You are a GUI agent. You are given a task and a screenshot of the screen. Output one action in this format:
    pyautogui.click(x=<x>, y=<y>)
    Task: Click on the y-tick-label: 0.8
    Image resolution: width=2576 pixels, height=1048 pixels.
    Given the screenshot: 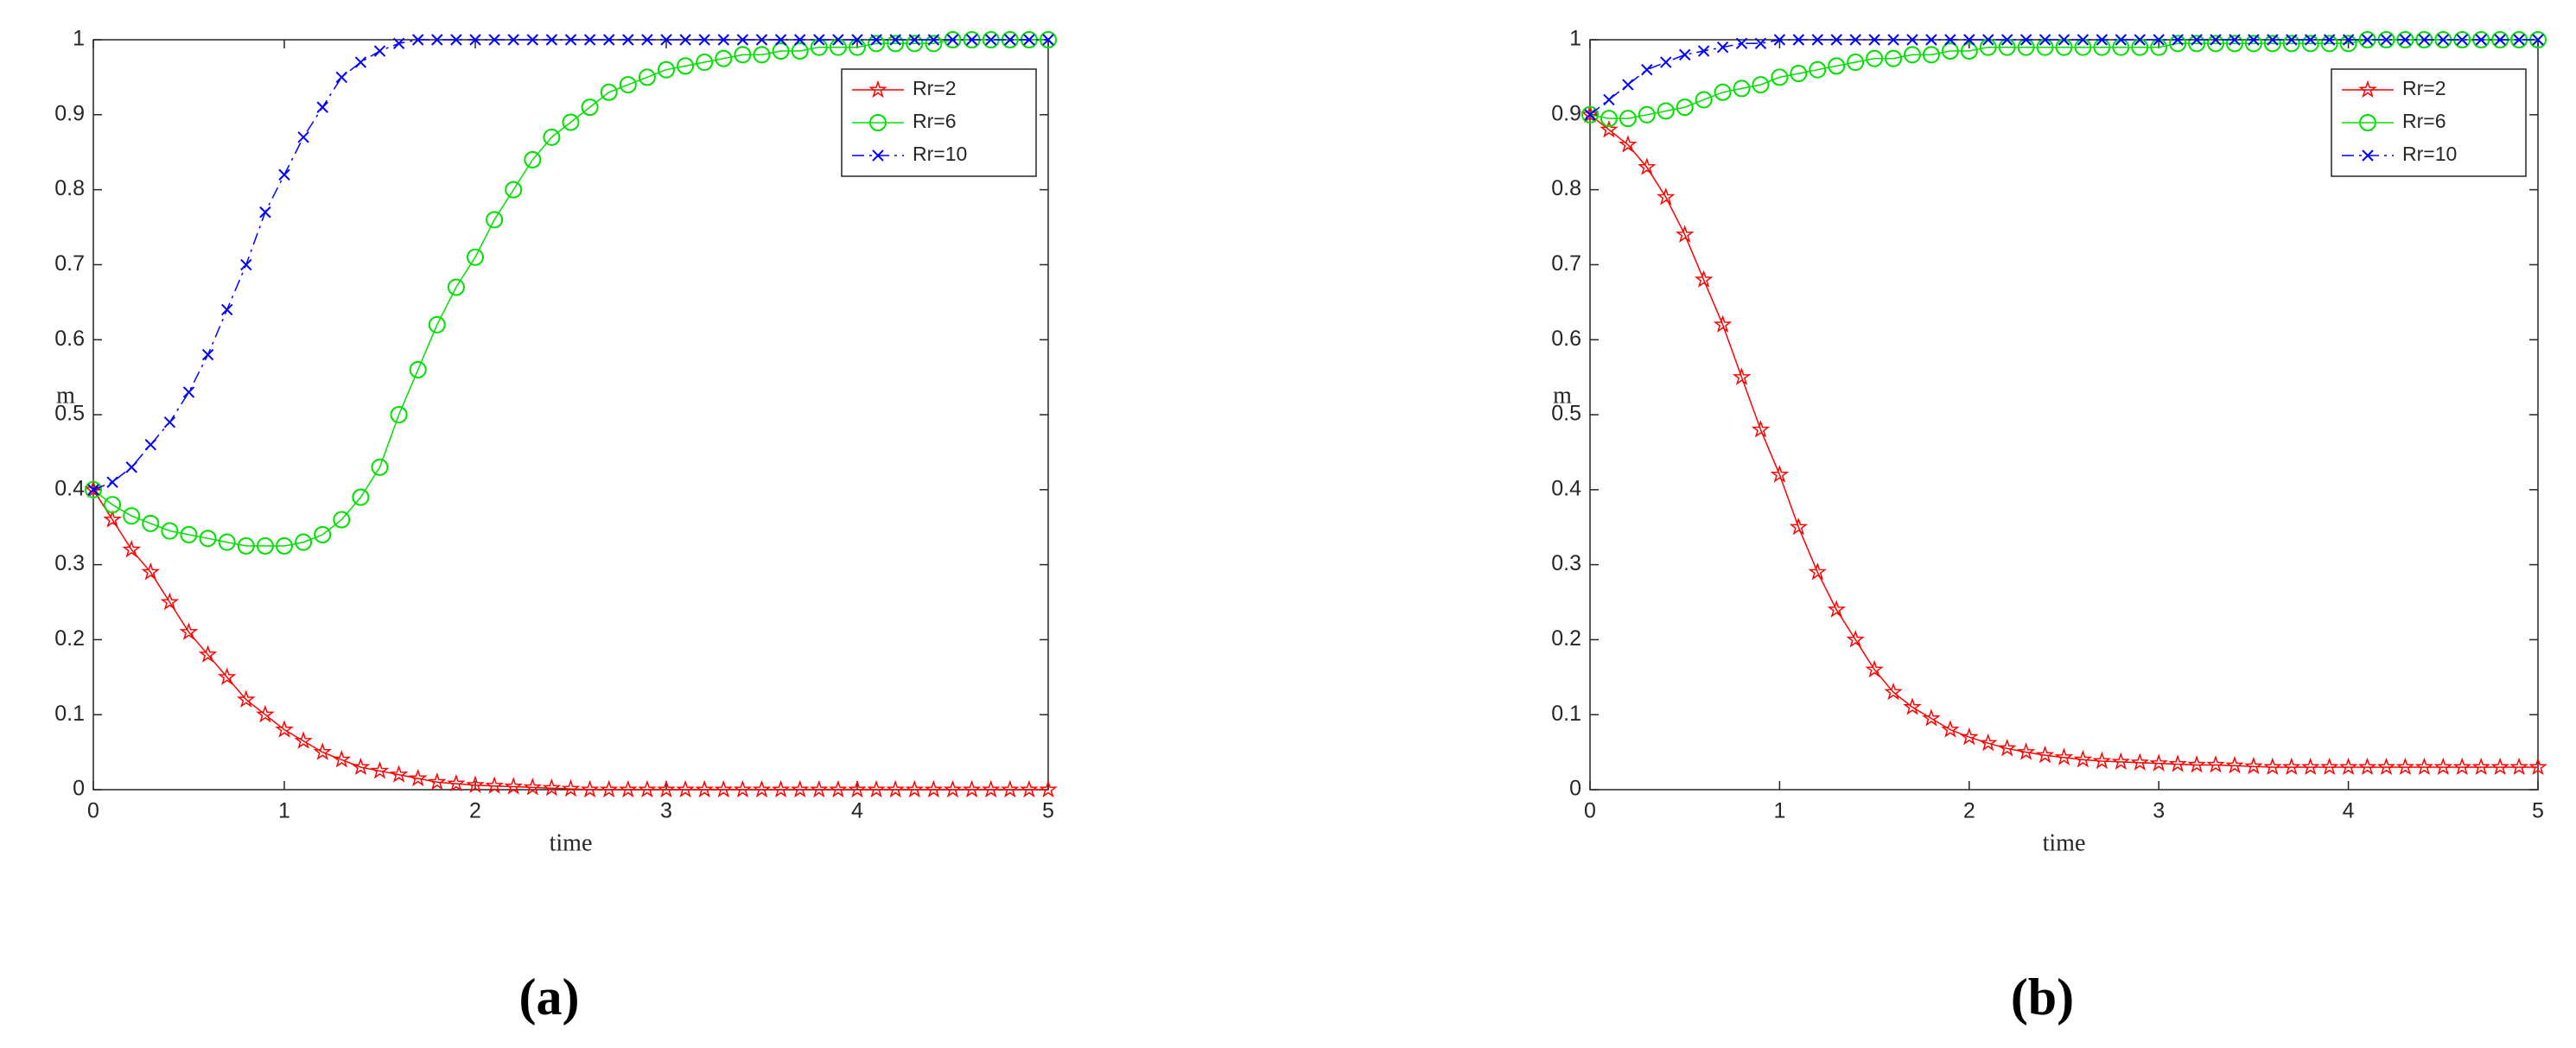 What is the action you would take?
    pyautogui.click(x=1566, y=188)
    